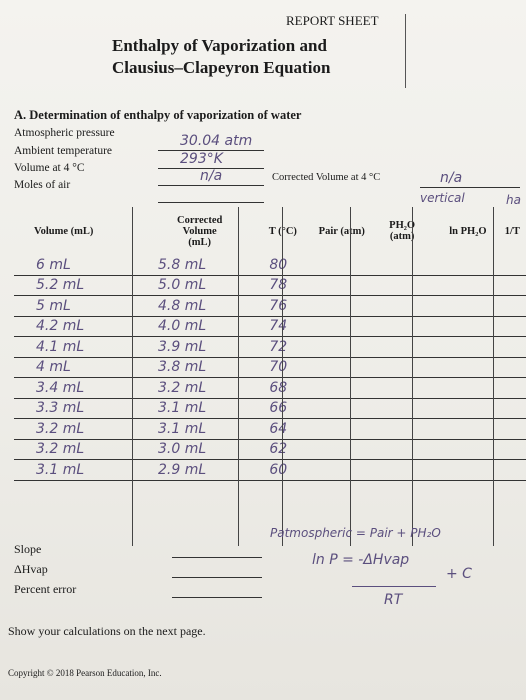  Describe the element at coordinates (394, 586) in the screenshot. I see `fraction-bar` at that location.